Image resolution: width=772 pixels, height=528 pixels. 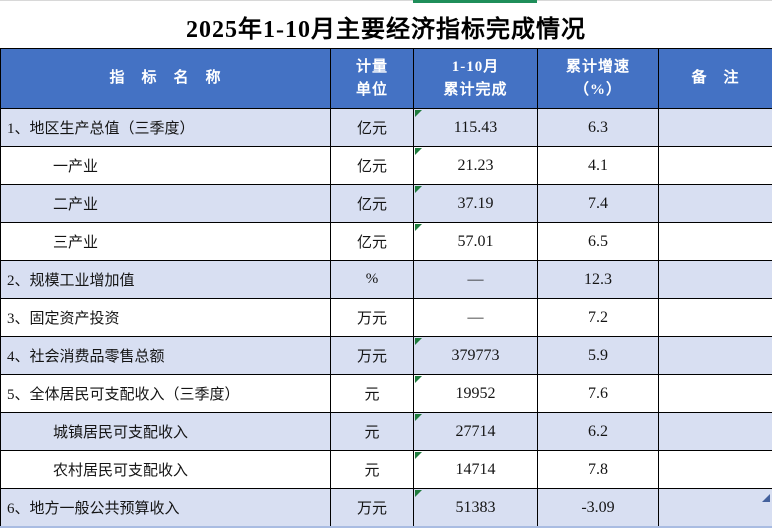 I want to click on selection-edge-green, so click(x=475, y=1).